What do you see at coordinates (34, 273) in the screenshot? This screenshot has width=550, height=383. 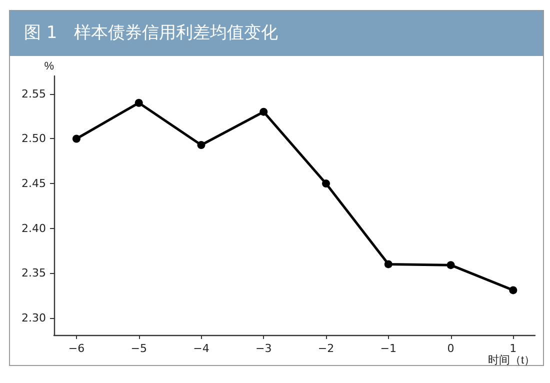 I see `y-tick-label: 2.35` at bounding box center [34, 273].